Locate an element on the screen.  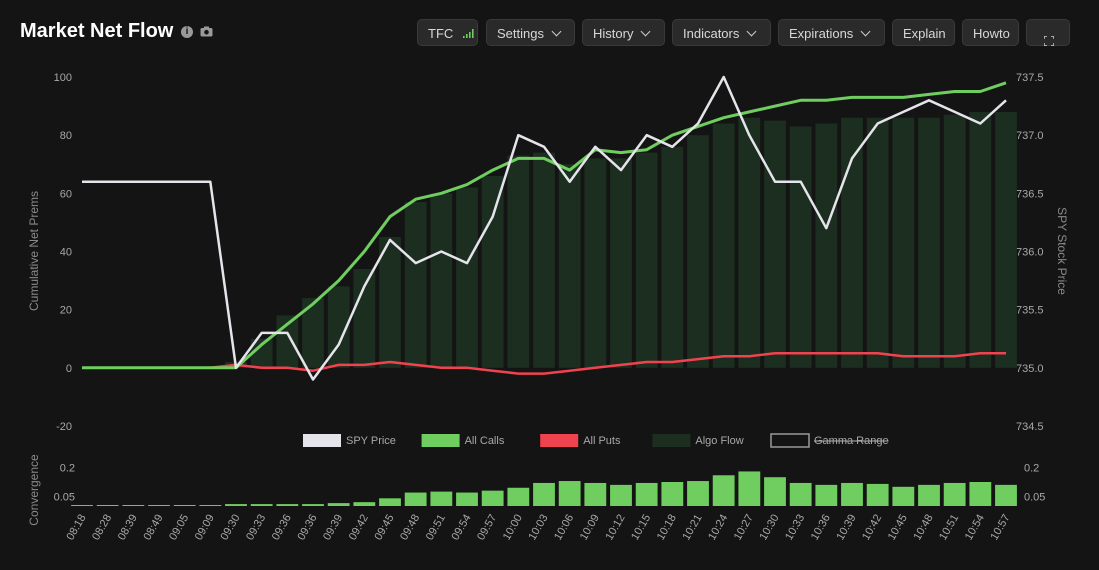
settings-button: Settings is located at coordinates (530, 32).